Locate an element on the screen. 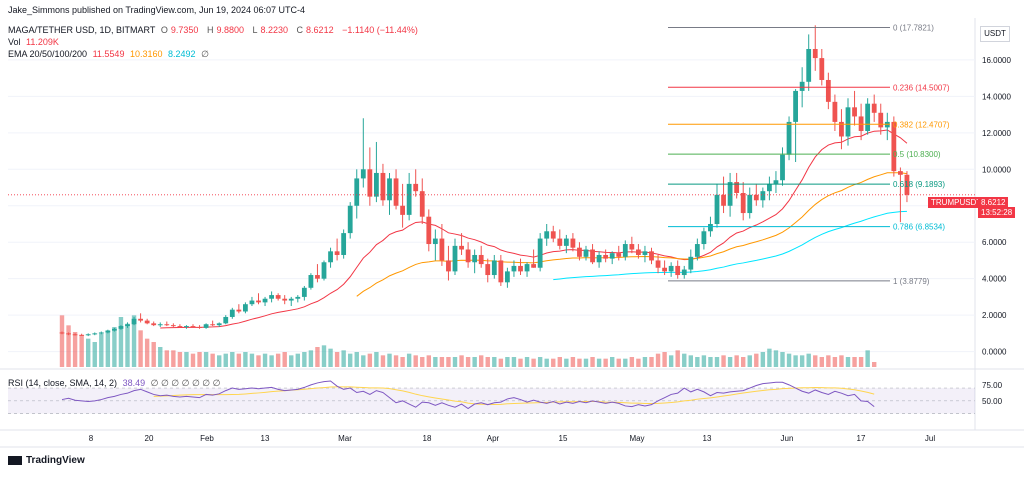 The image size is (1024, 478). x-tick-label: 13 is located at coordinates (265, 438).